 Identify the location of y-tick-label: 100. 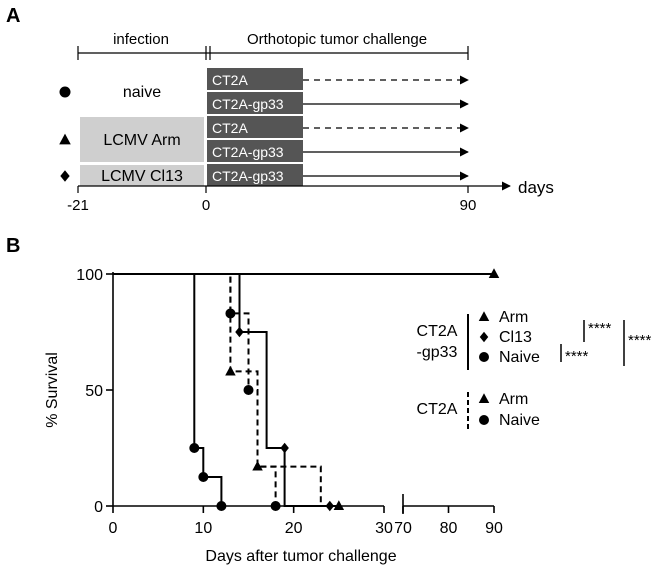
(89, 275).